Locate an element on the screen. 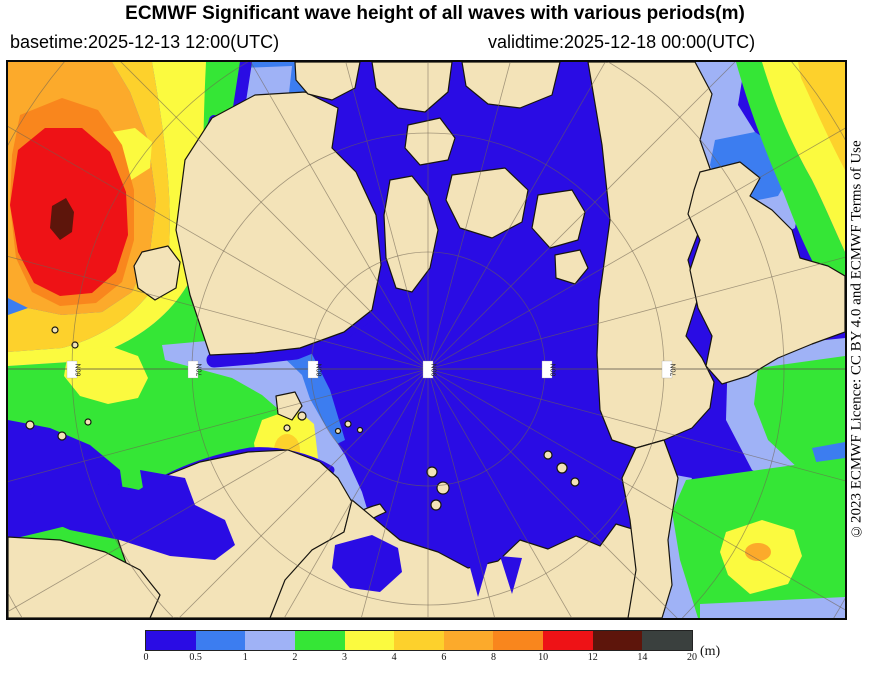 The width and height of the screenshot is (870, 680). iceland is located at coordinates (157, 273).